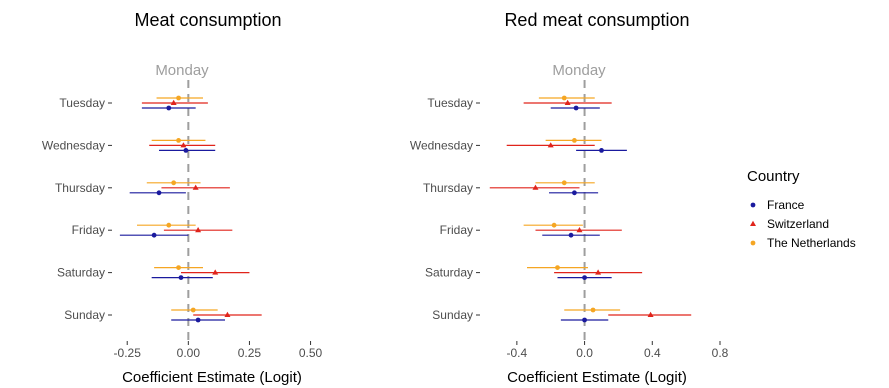 Image resolution: width=889 pixels, height=388 pixels. I want to click on x-tick-label: -0.25, so click(128, 353).